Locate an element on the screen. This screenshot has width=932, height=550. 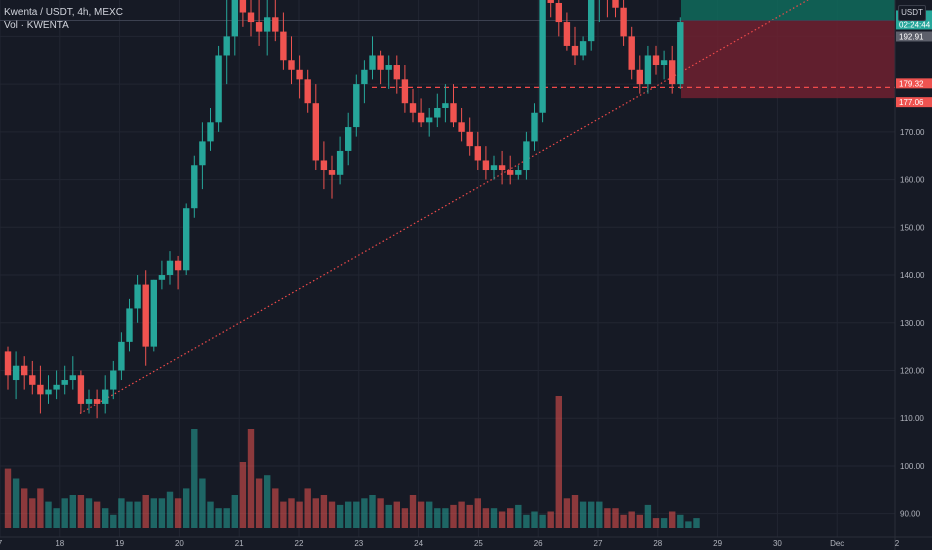
price-tick-label: 140.00 is located at coordinates (912, 275).